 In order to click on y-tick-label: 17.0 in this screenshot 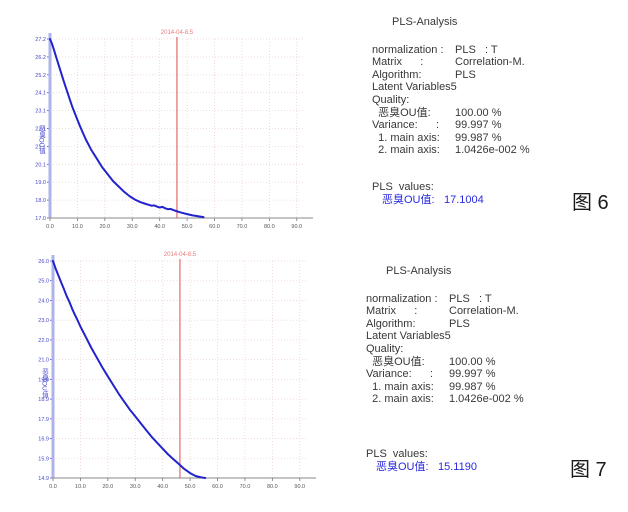, I will do `click(40, 219)`.